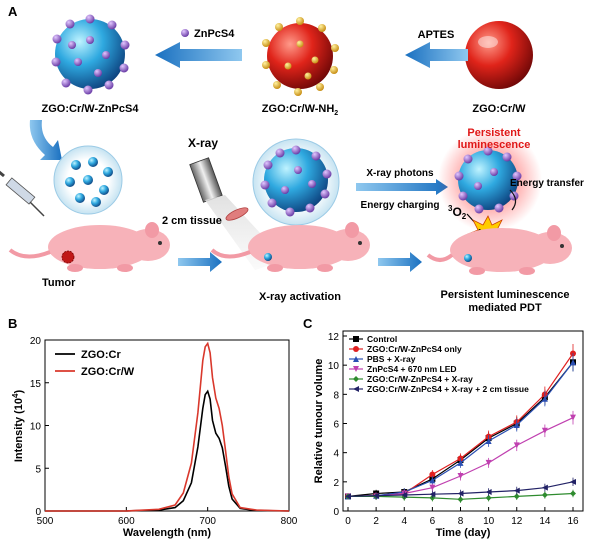 The image size is (590, 544). What do you see at coordinates (336, 512) in the screenshot?
I see `tumor-y-tick-label: 0` at bounding box center [336, 512].